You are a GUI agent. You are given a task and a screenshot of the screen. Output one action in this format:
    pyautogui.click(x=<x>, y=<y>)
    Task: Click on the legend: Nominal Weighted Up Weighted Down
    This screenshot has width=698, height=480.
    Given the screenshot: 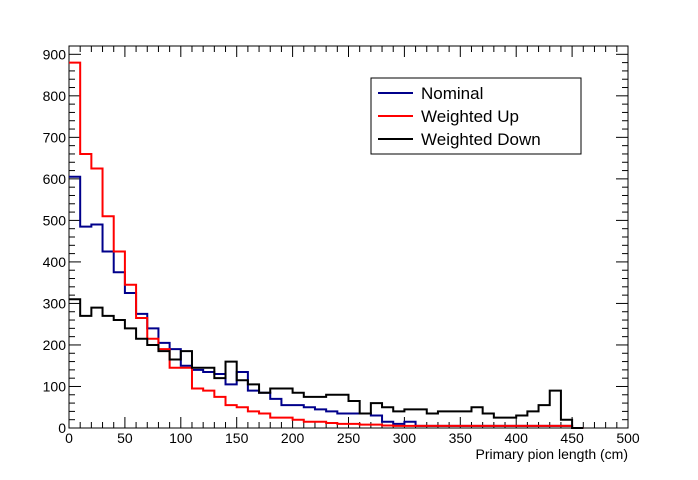 What is the action you would take?
    pyautogui.click(x=476, y=116)
    